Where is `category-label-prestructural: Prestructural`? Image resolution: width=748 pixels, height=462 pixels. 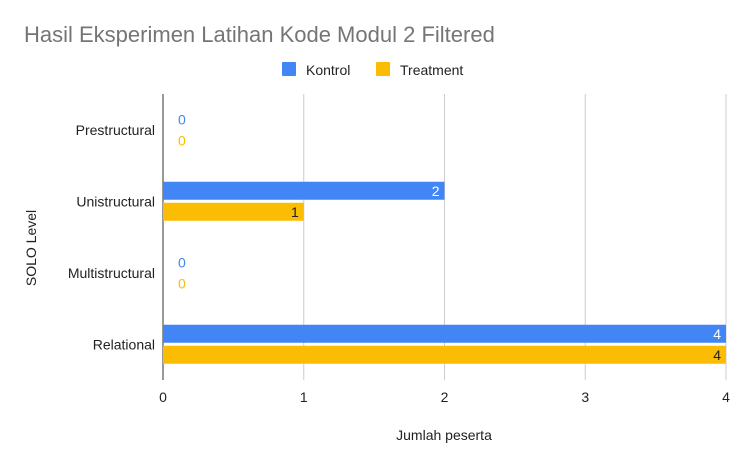
category-label-prestructural: Prestructural is located at coordinates (115, 130).